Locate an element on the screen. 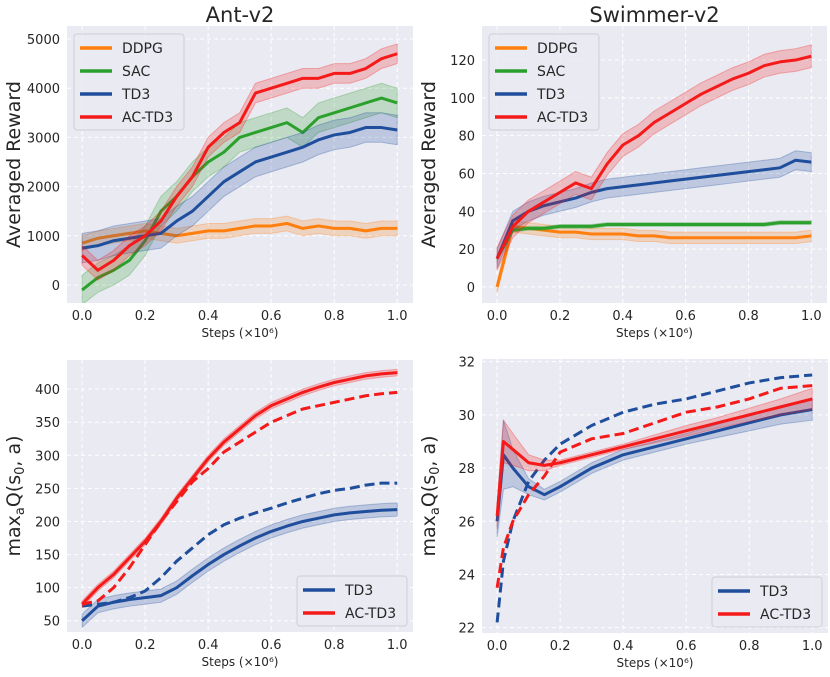 This screenshot has width=830, height=677. y-tick-label: 350 is located at coordinates (47, 423).